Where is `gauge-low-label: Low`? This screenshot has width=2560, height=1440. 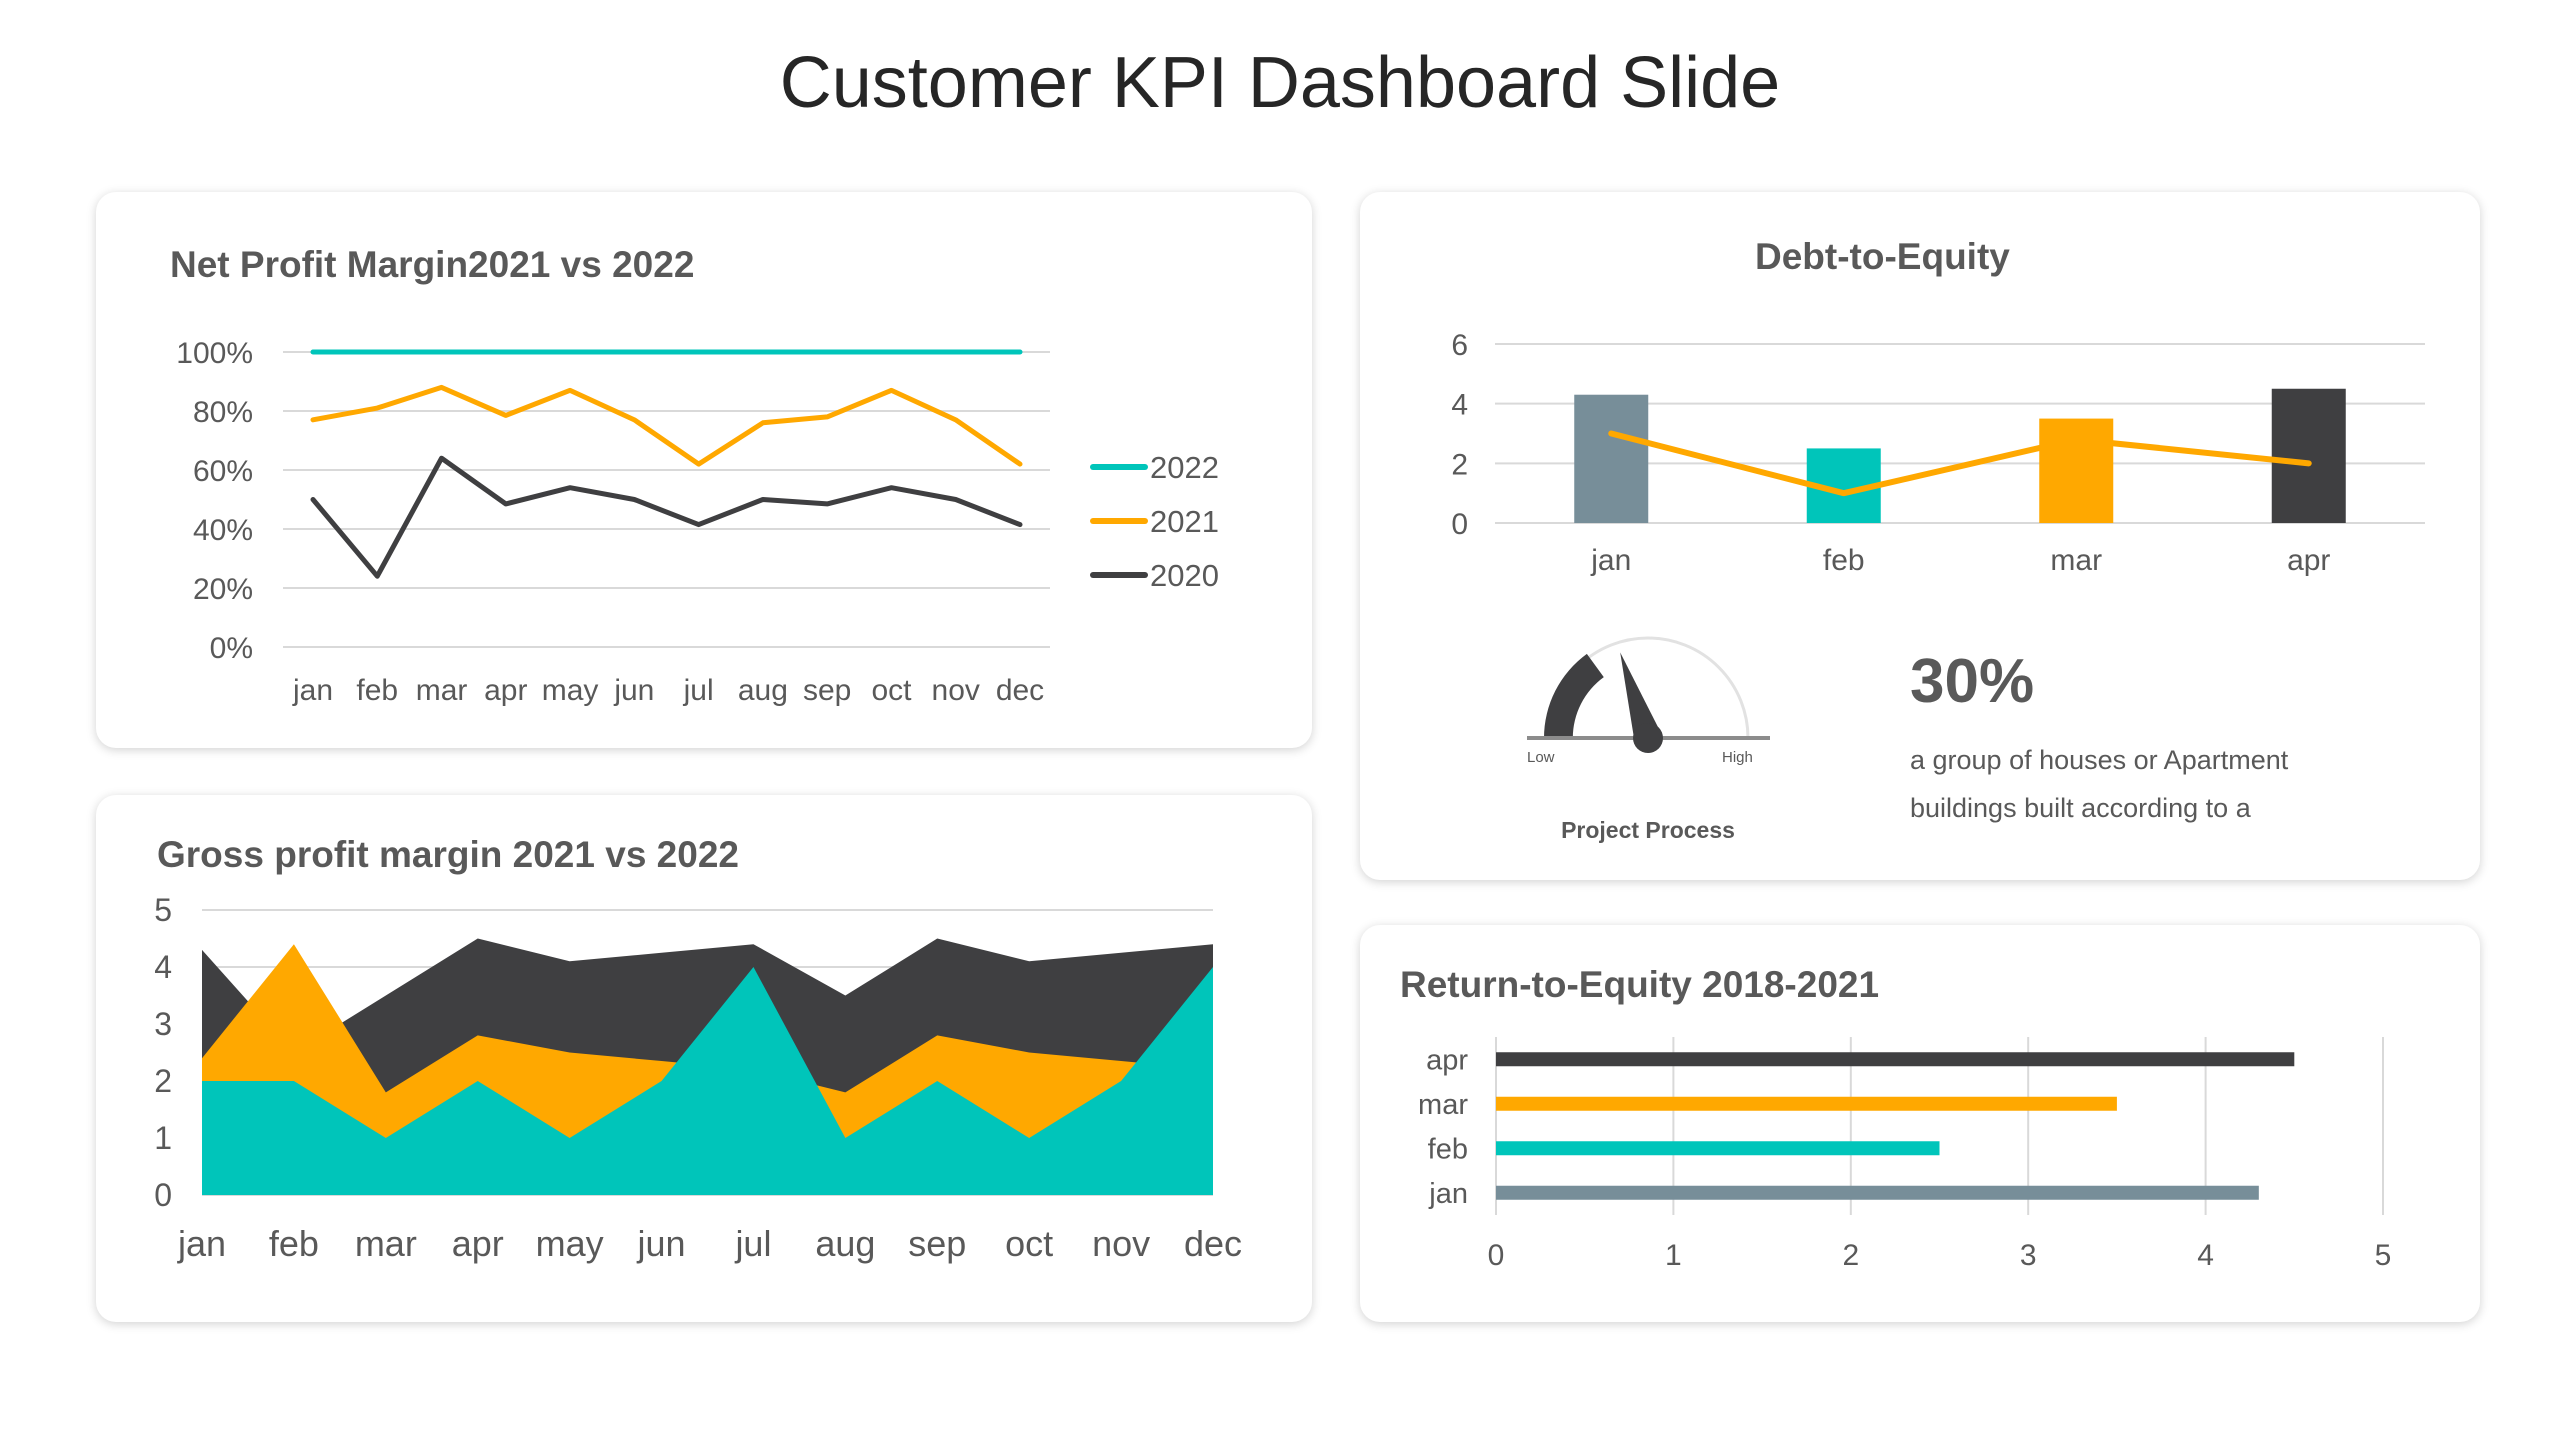
gauge-low-label: Low is located at coordinates (1541, 757).